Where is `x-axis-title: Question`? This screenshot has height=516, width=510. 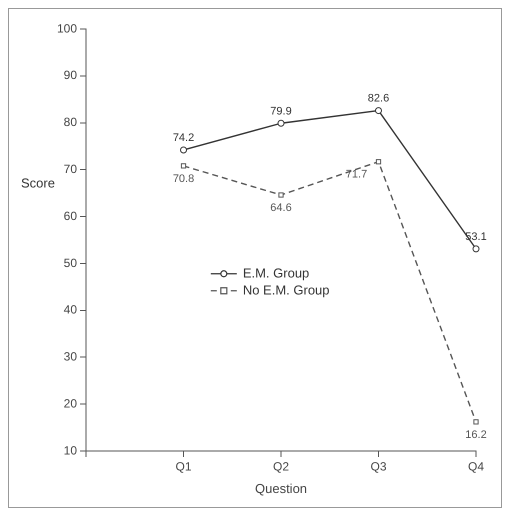 x-axis-title: Question is located at coordinates (281, 488).